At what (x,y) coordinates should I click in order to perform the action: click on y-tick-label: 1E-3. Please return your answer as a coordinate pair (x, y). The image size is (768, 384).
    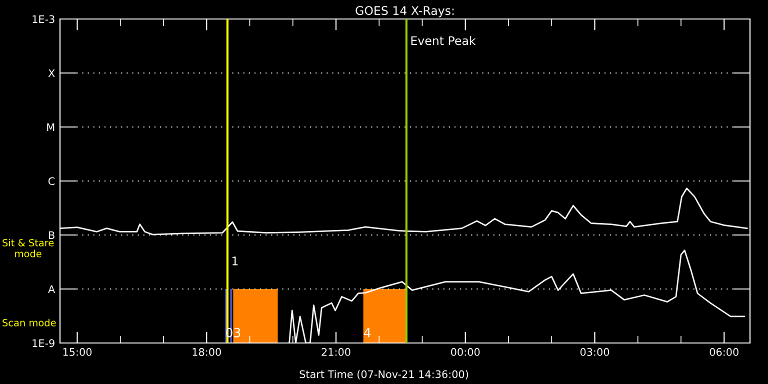
    Looking at the image, I should click on (43, 19).